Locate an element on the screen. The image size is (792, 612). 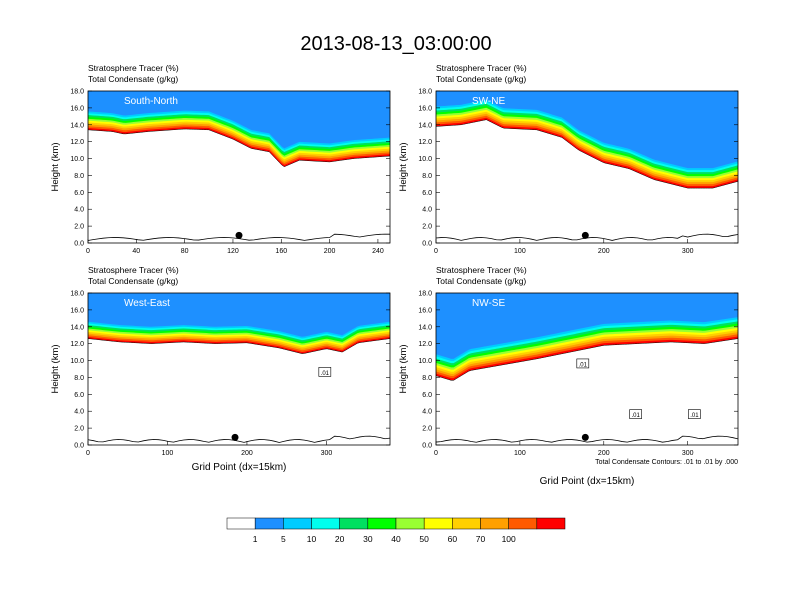
colorbar-label: 100 is located at coordinates (509, 539).